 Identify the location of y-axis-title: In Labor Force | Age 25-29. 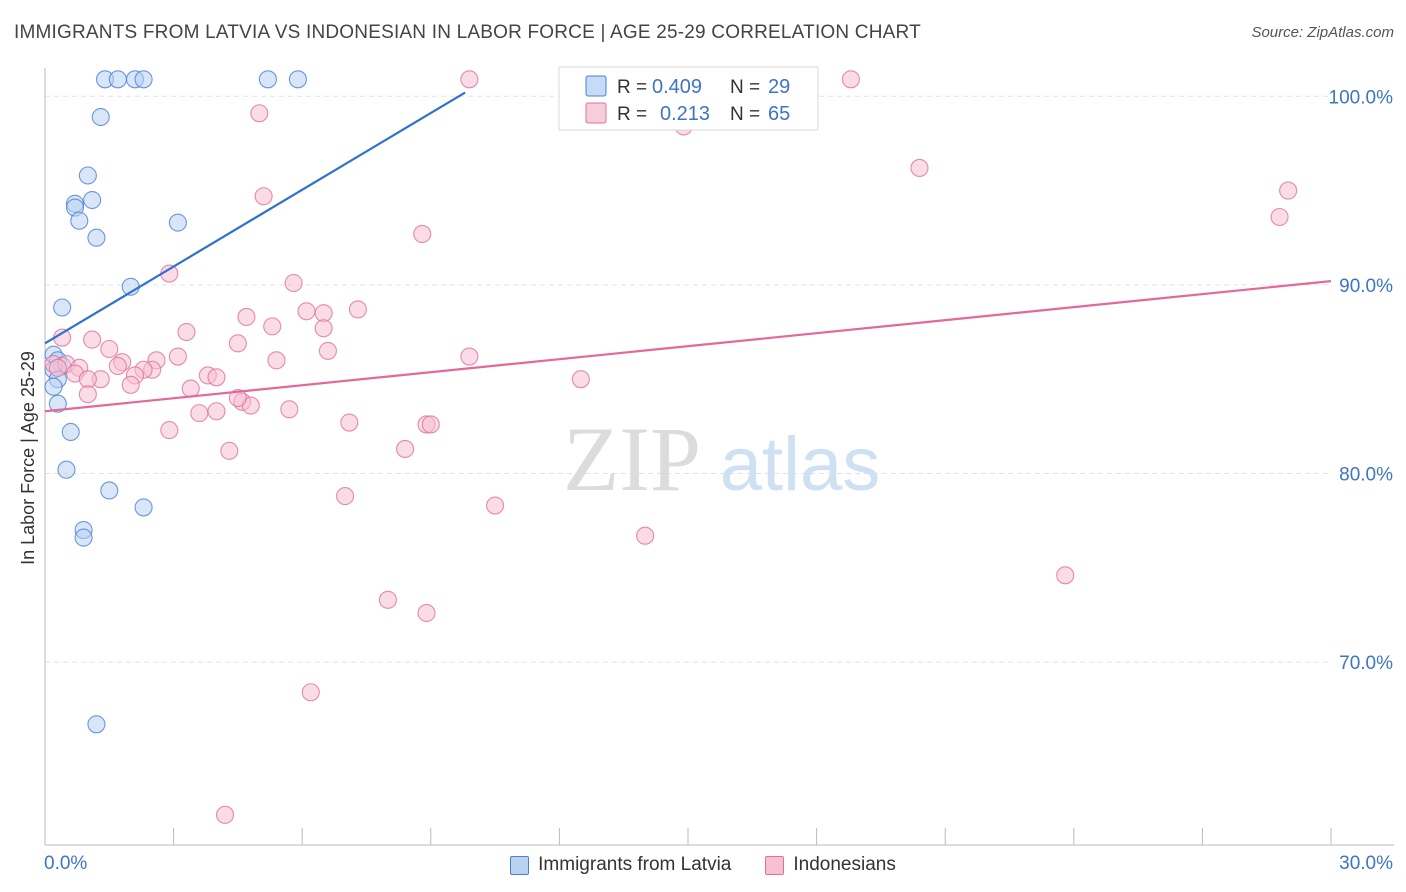
(28, 458).